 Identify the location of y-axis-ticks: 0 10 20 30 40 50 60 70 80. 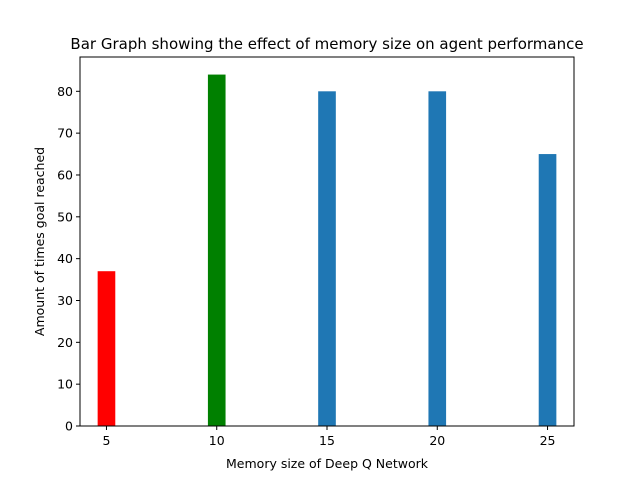
(68, 259).